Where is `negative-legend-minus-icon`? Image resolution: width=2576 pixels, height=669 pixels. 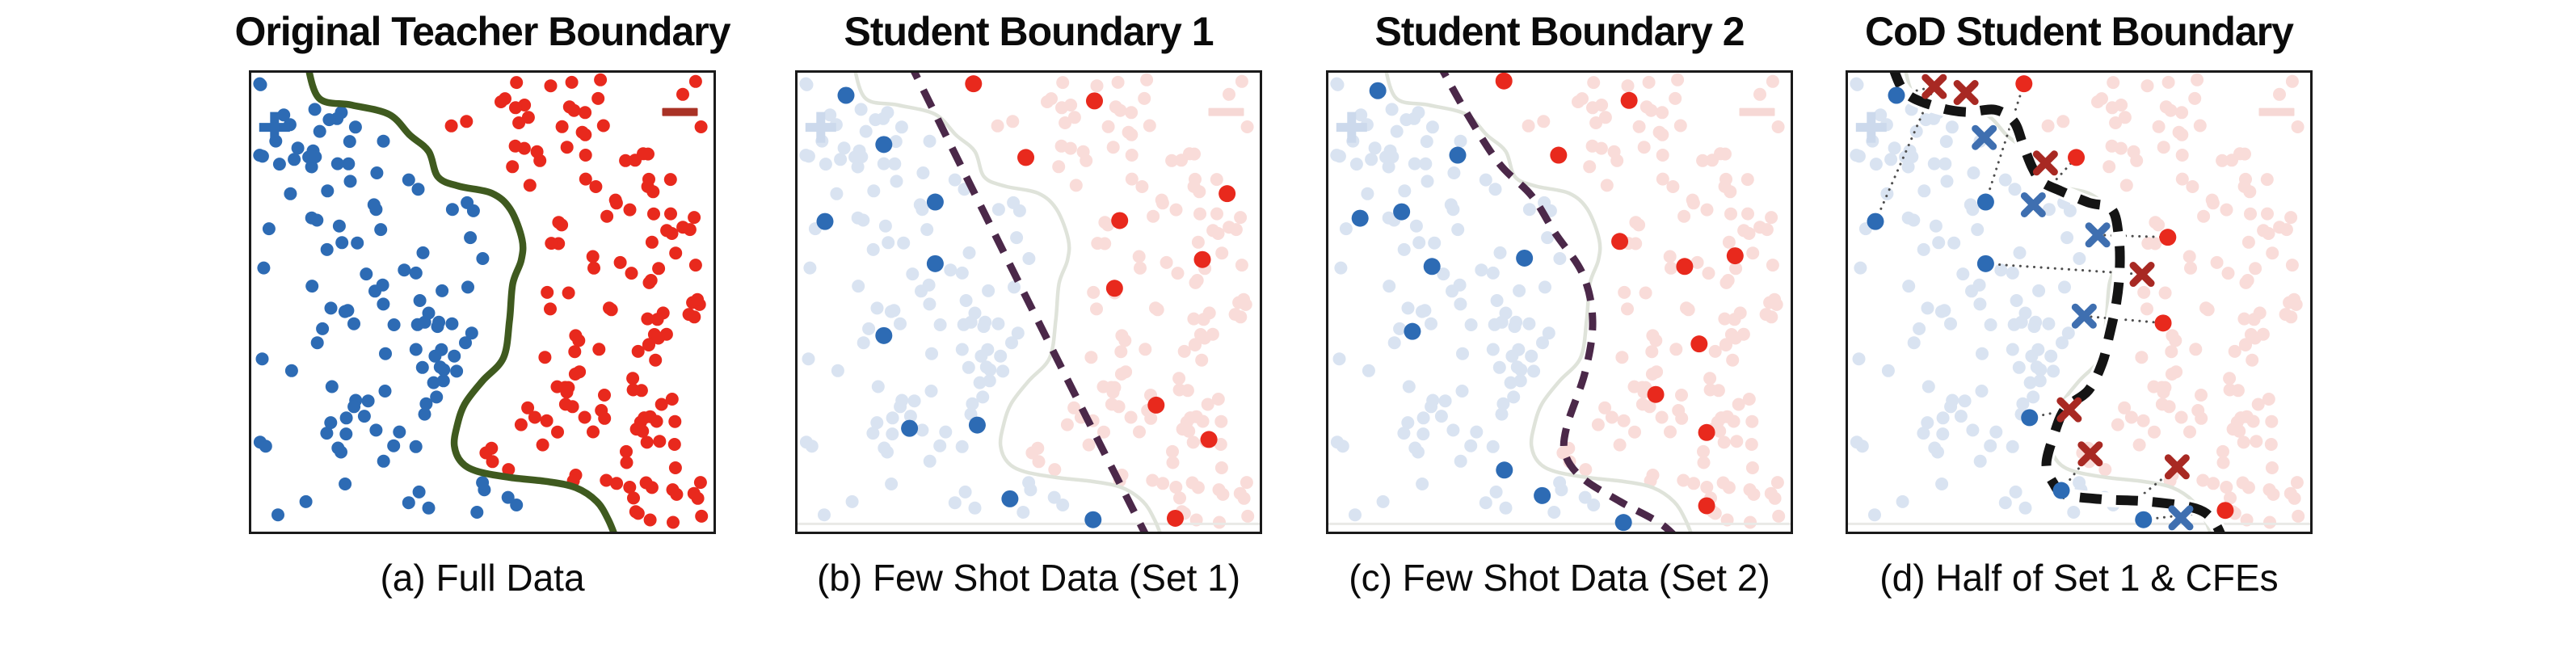 negative-legend-minus-icon is located at coordinates (680, 111).